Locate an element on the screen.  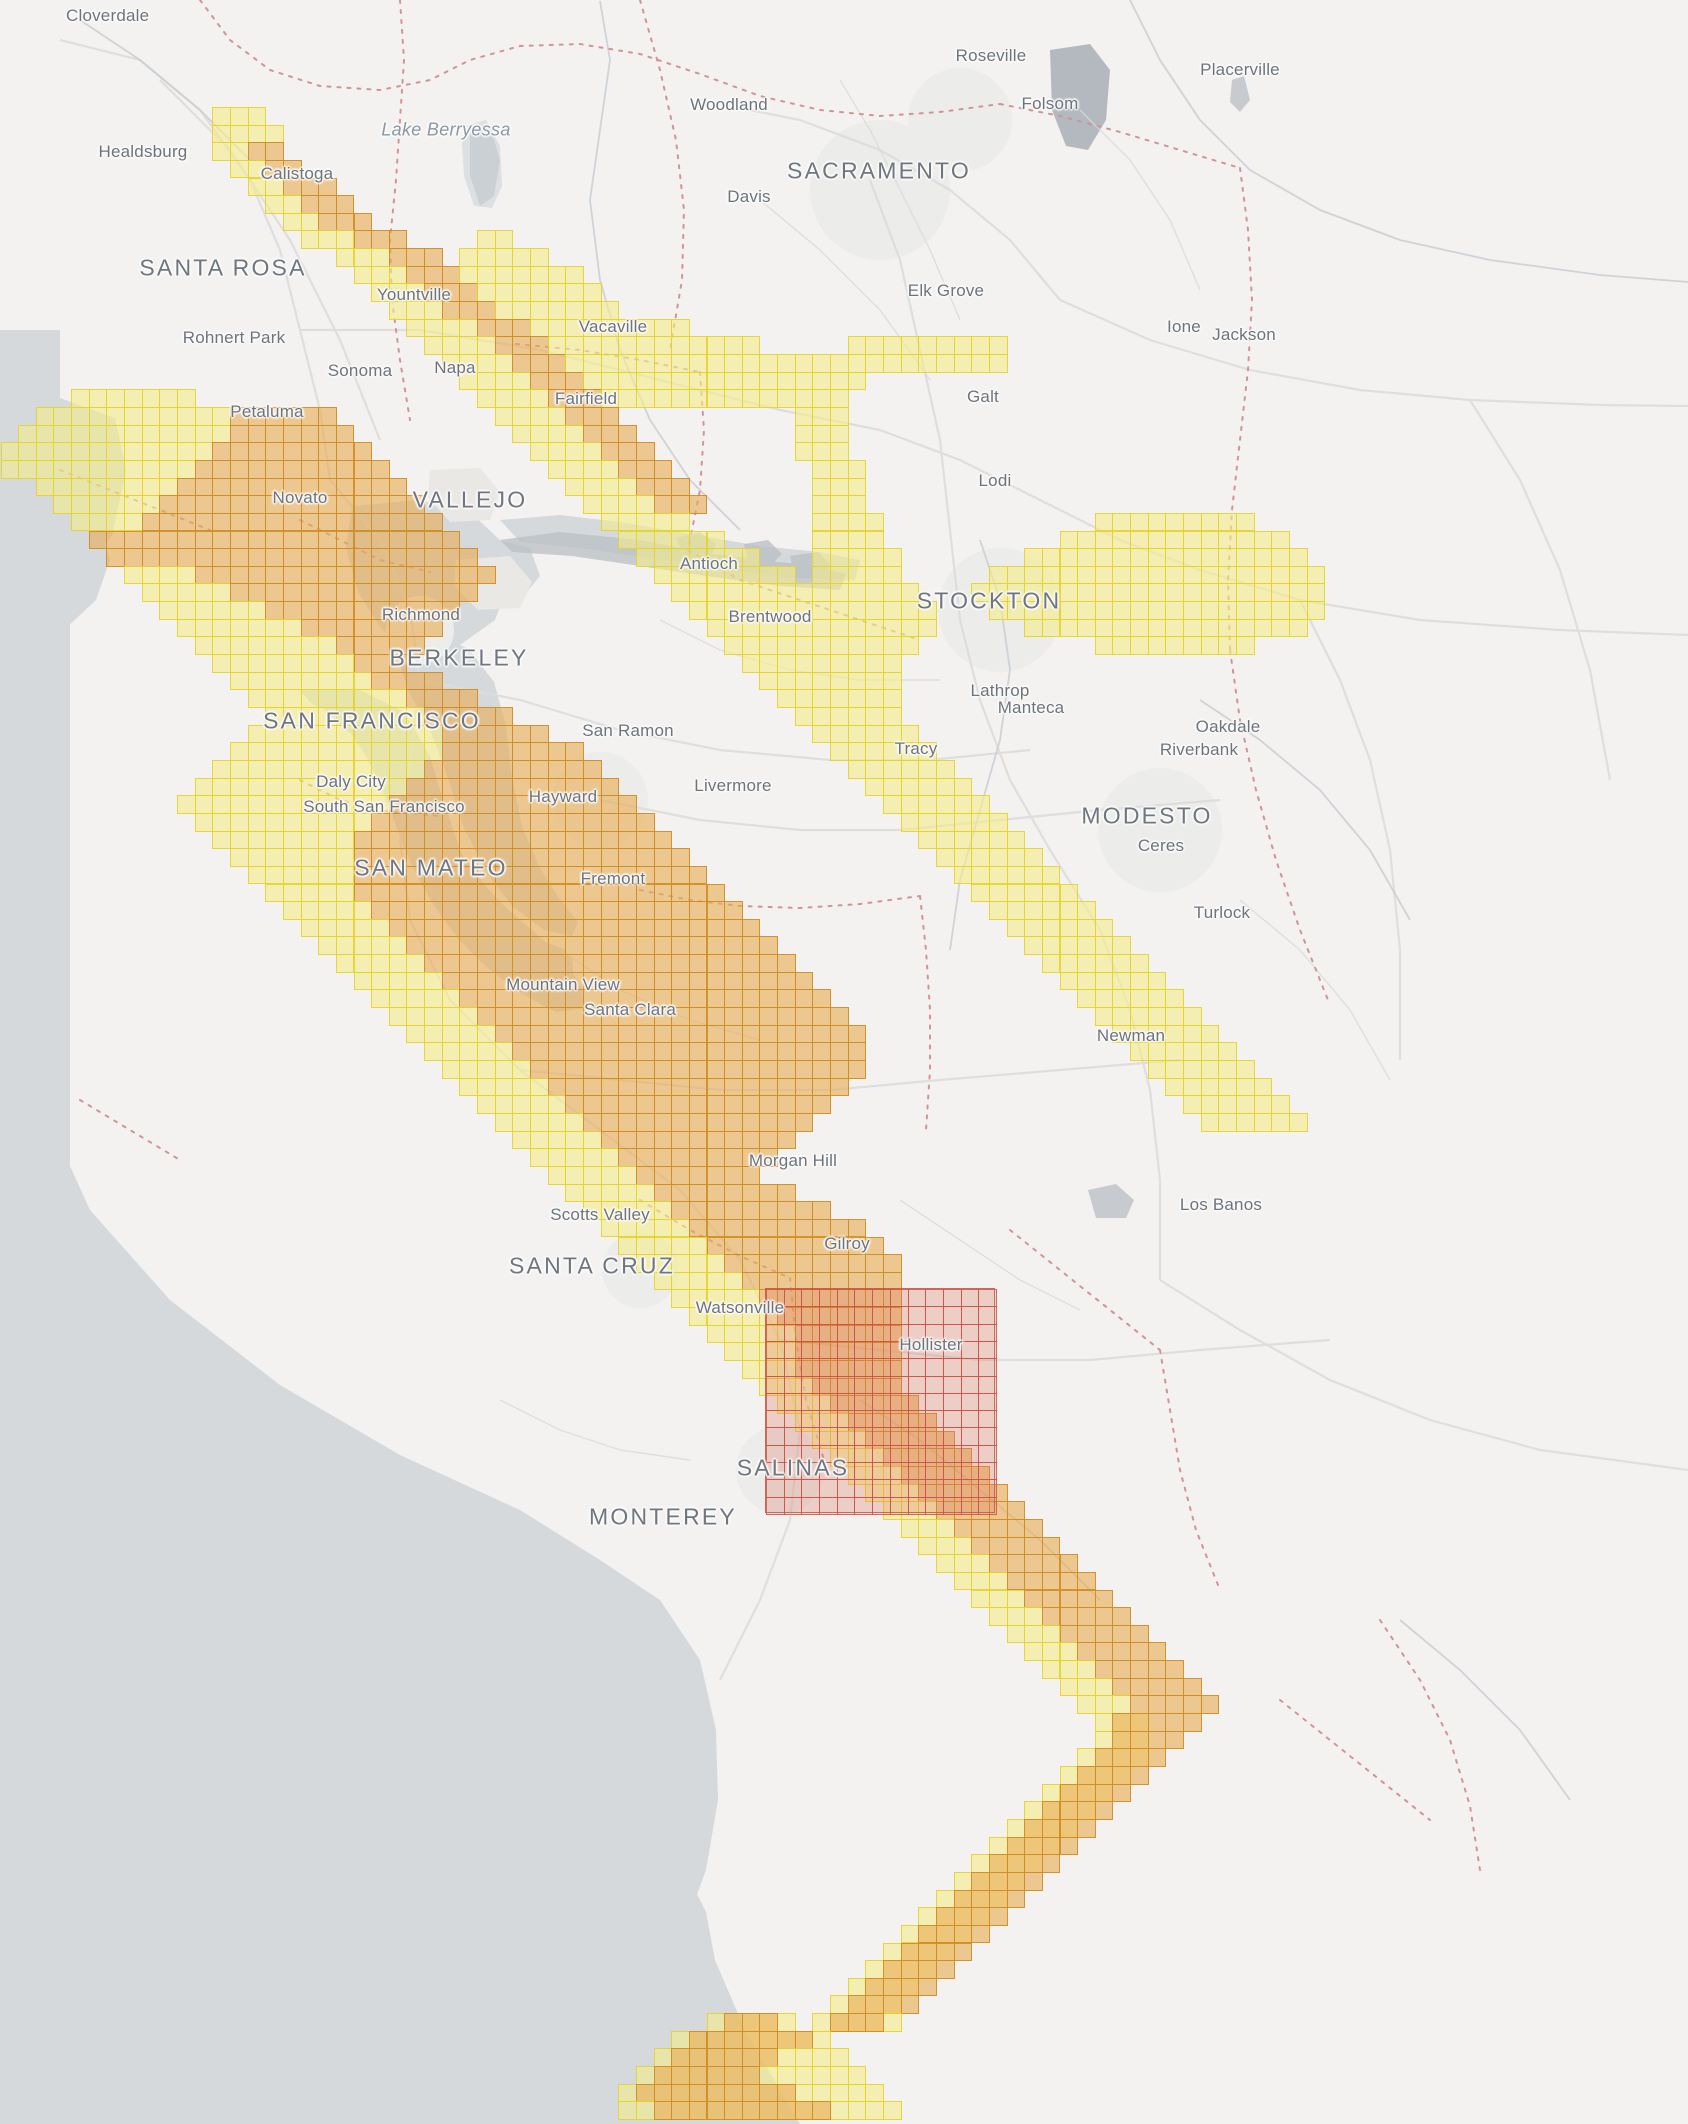
city-label: Lathrop is located at coordinates (1000, 690).